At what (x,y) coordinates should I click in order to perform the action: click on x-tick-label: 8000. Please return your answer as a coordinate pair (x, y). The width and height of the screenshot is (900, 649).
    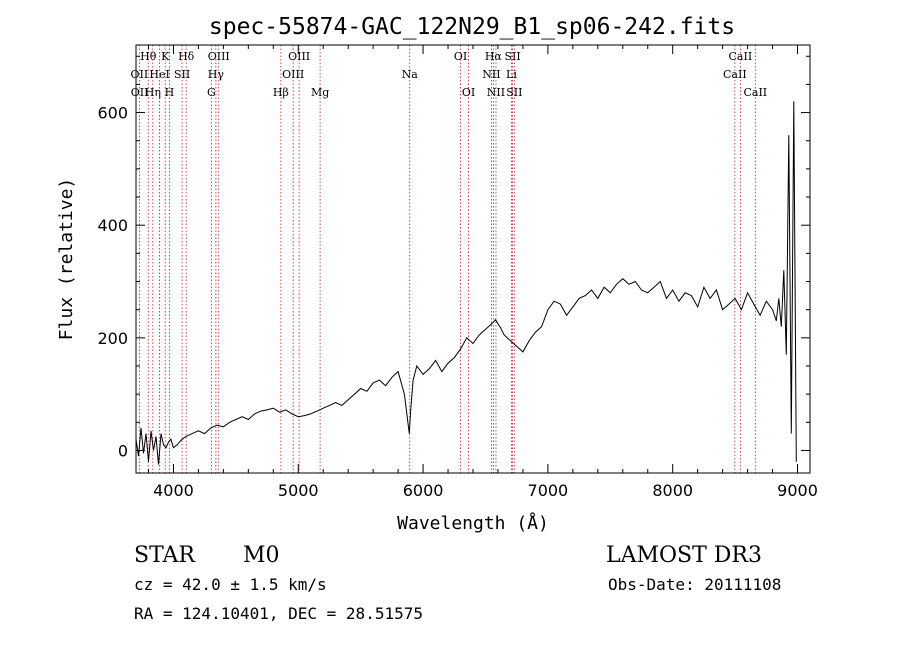
    Looking at the image, I should click on (672, 490).